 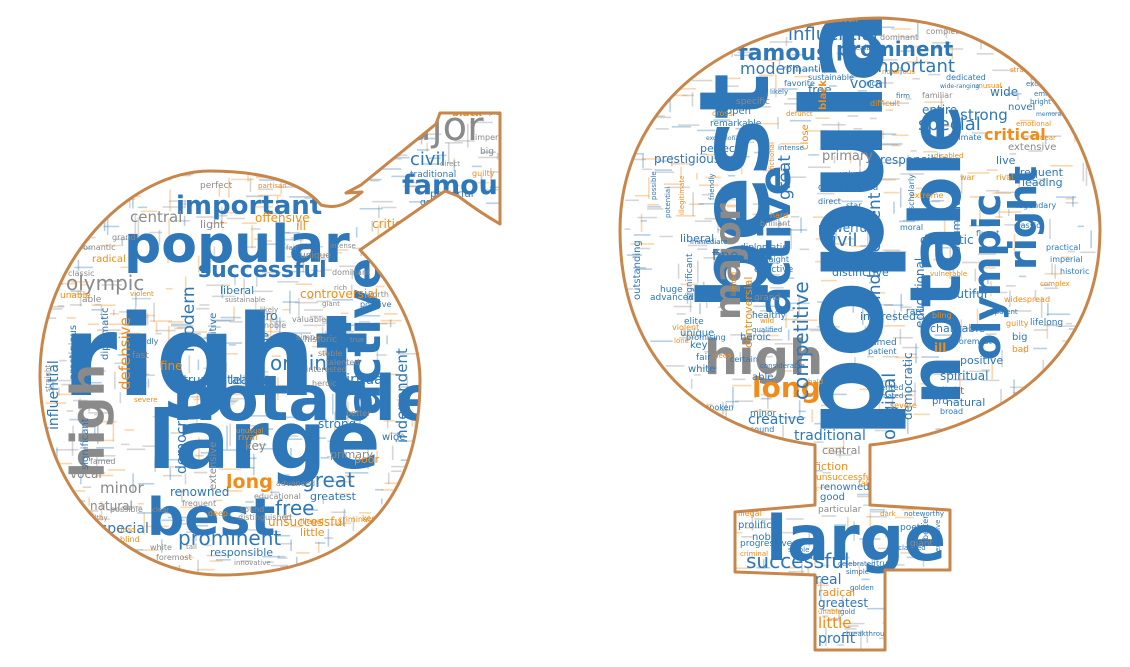 I want to click on word-unsuccessful: unsuccessful, so click(x=306, y=522).